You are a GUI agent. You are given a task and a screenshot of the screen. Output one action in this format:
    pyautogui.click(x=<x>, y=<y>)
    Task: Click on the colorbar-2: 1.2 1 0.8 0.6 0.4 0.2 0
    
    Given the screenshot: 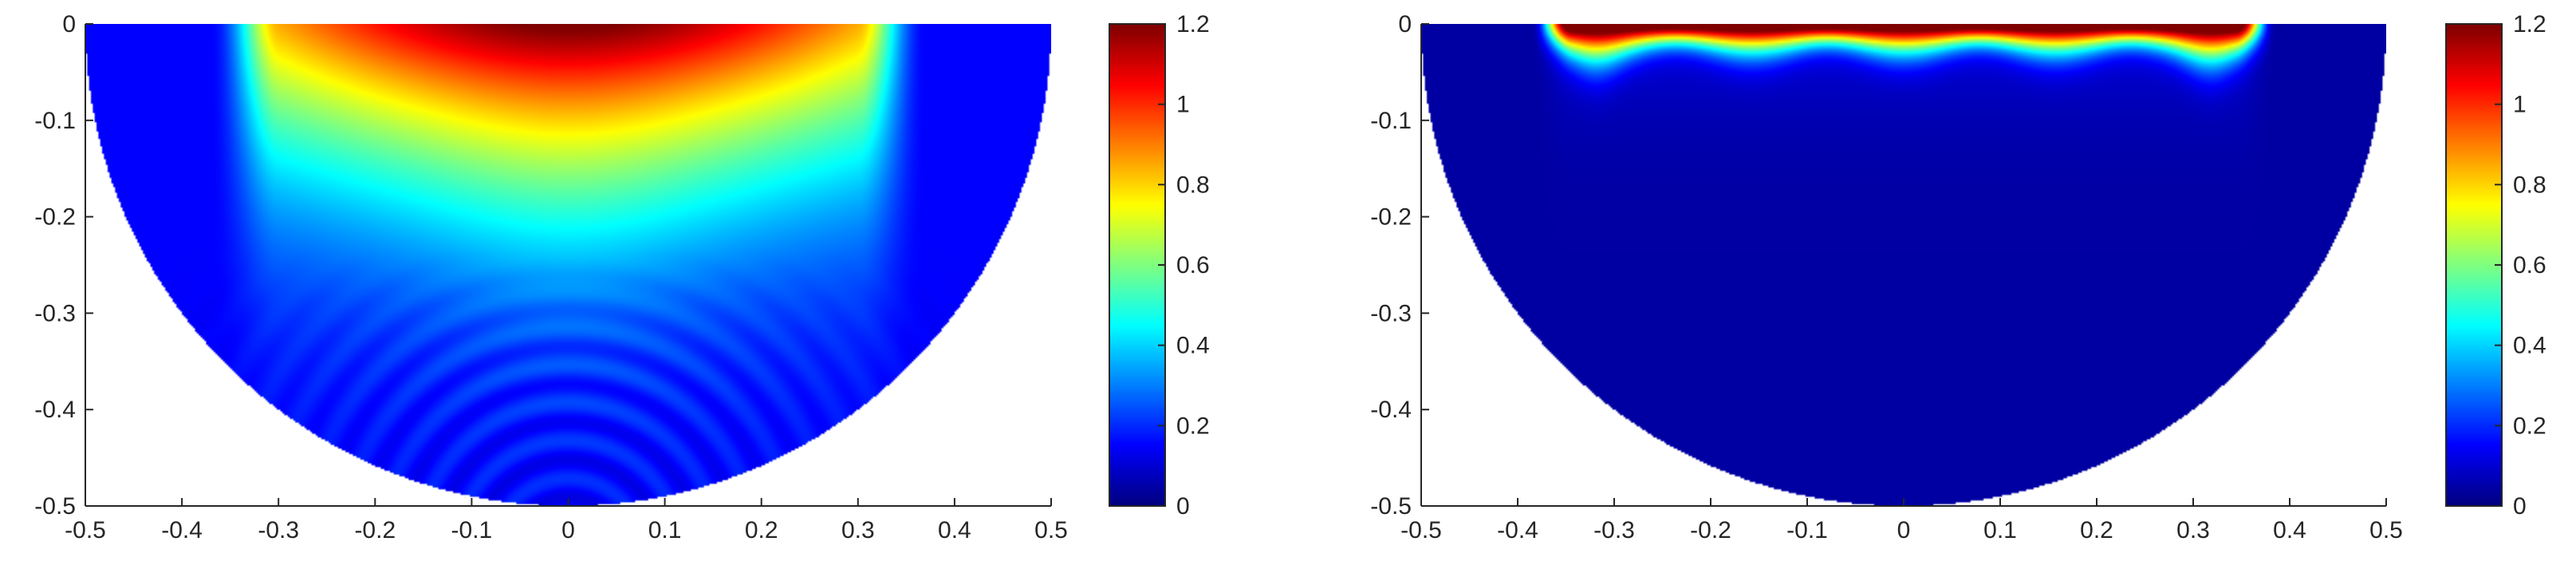 What is the action you would take?
    pyautogui.click(x=2495, y=266)
    